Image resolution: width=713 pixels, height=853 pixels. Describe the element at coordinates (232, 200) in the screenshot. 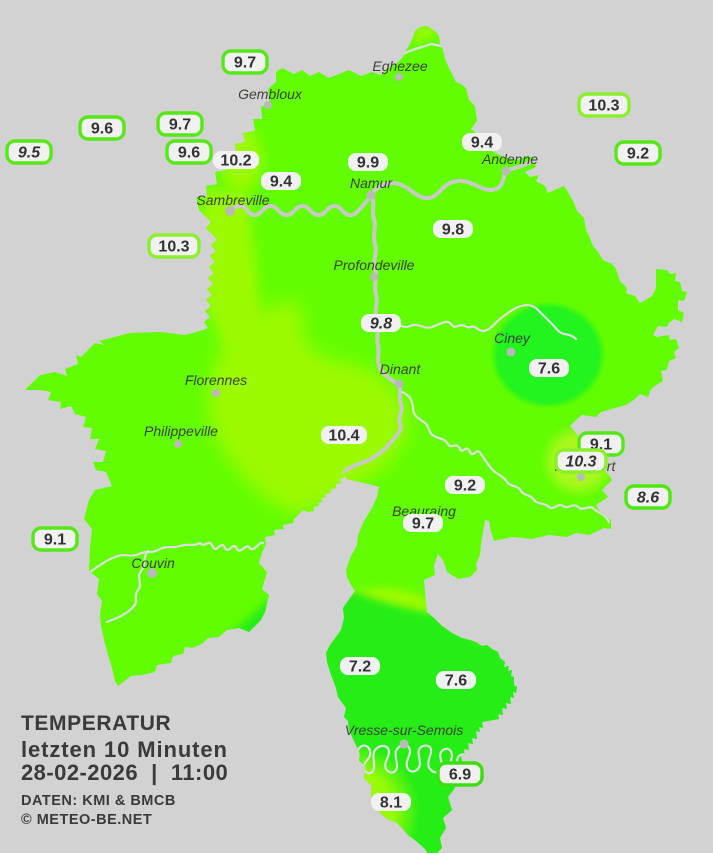

I see `svg-text: Sambreville` at that location.